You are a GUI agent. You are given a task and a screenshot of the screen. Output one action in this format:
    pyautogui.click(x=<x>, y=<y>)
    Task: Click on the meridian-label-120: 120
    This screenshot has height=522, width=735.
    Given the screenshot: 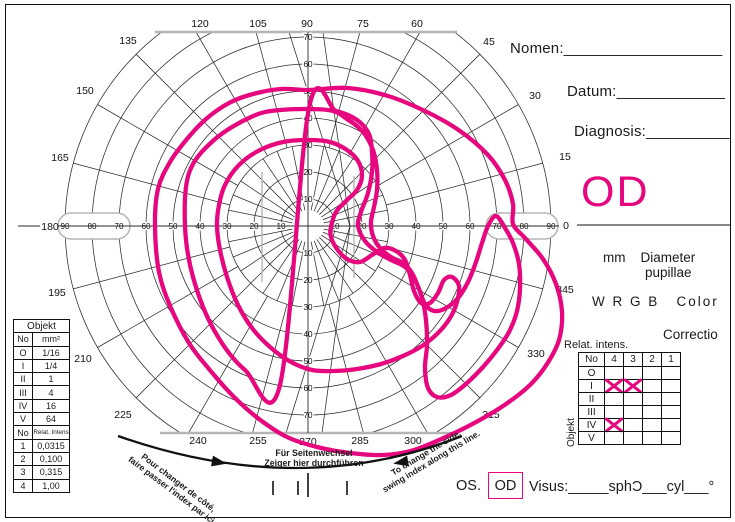 What is the action you would take?
    pyautogui.click(x=200, y=24)
    